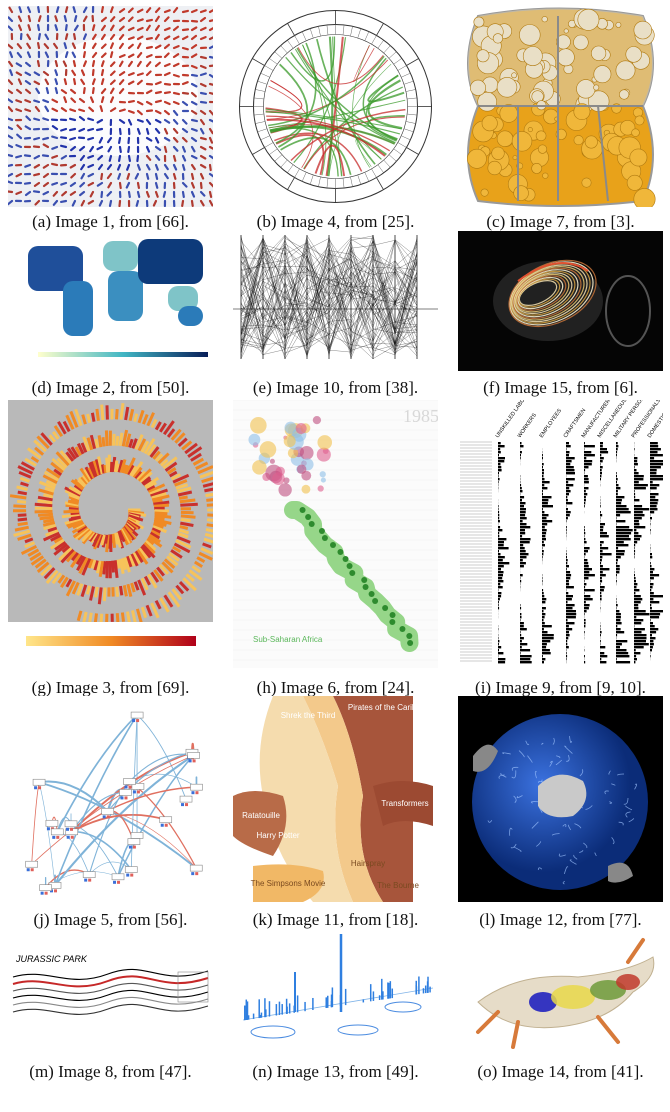 This screenshot has width=670, height=1112. I want to click on node-link-network-graphic, so click(110, 799).